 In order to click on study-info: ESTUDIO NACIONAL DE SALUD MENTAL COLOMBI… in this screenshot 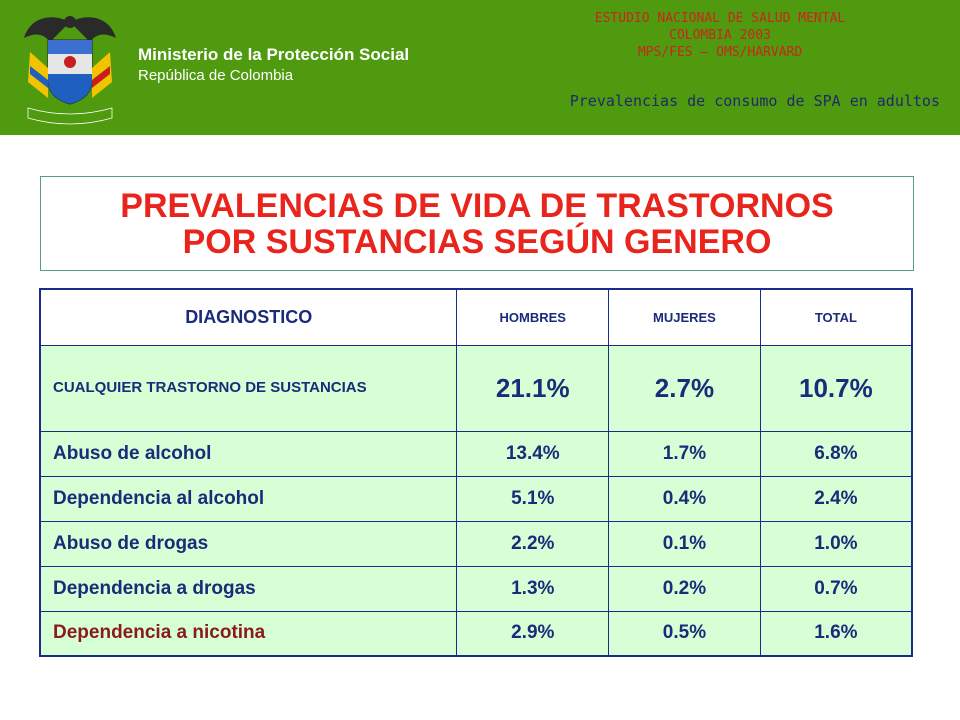, I will do `click(720, 35)`.